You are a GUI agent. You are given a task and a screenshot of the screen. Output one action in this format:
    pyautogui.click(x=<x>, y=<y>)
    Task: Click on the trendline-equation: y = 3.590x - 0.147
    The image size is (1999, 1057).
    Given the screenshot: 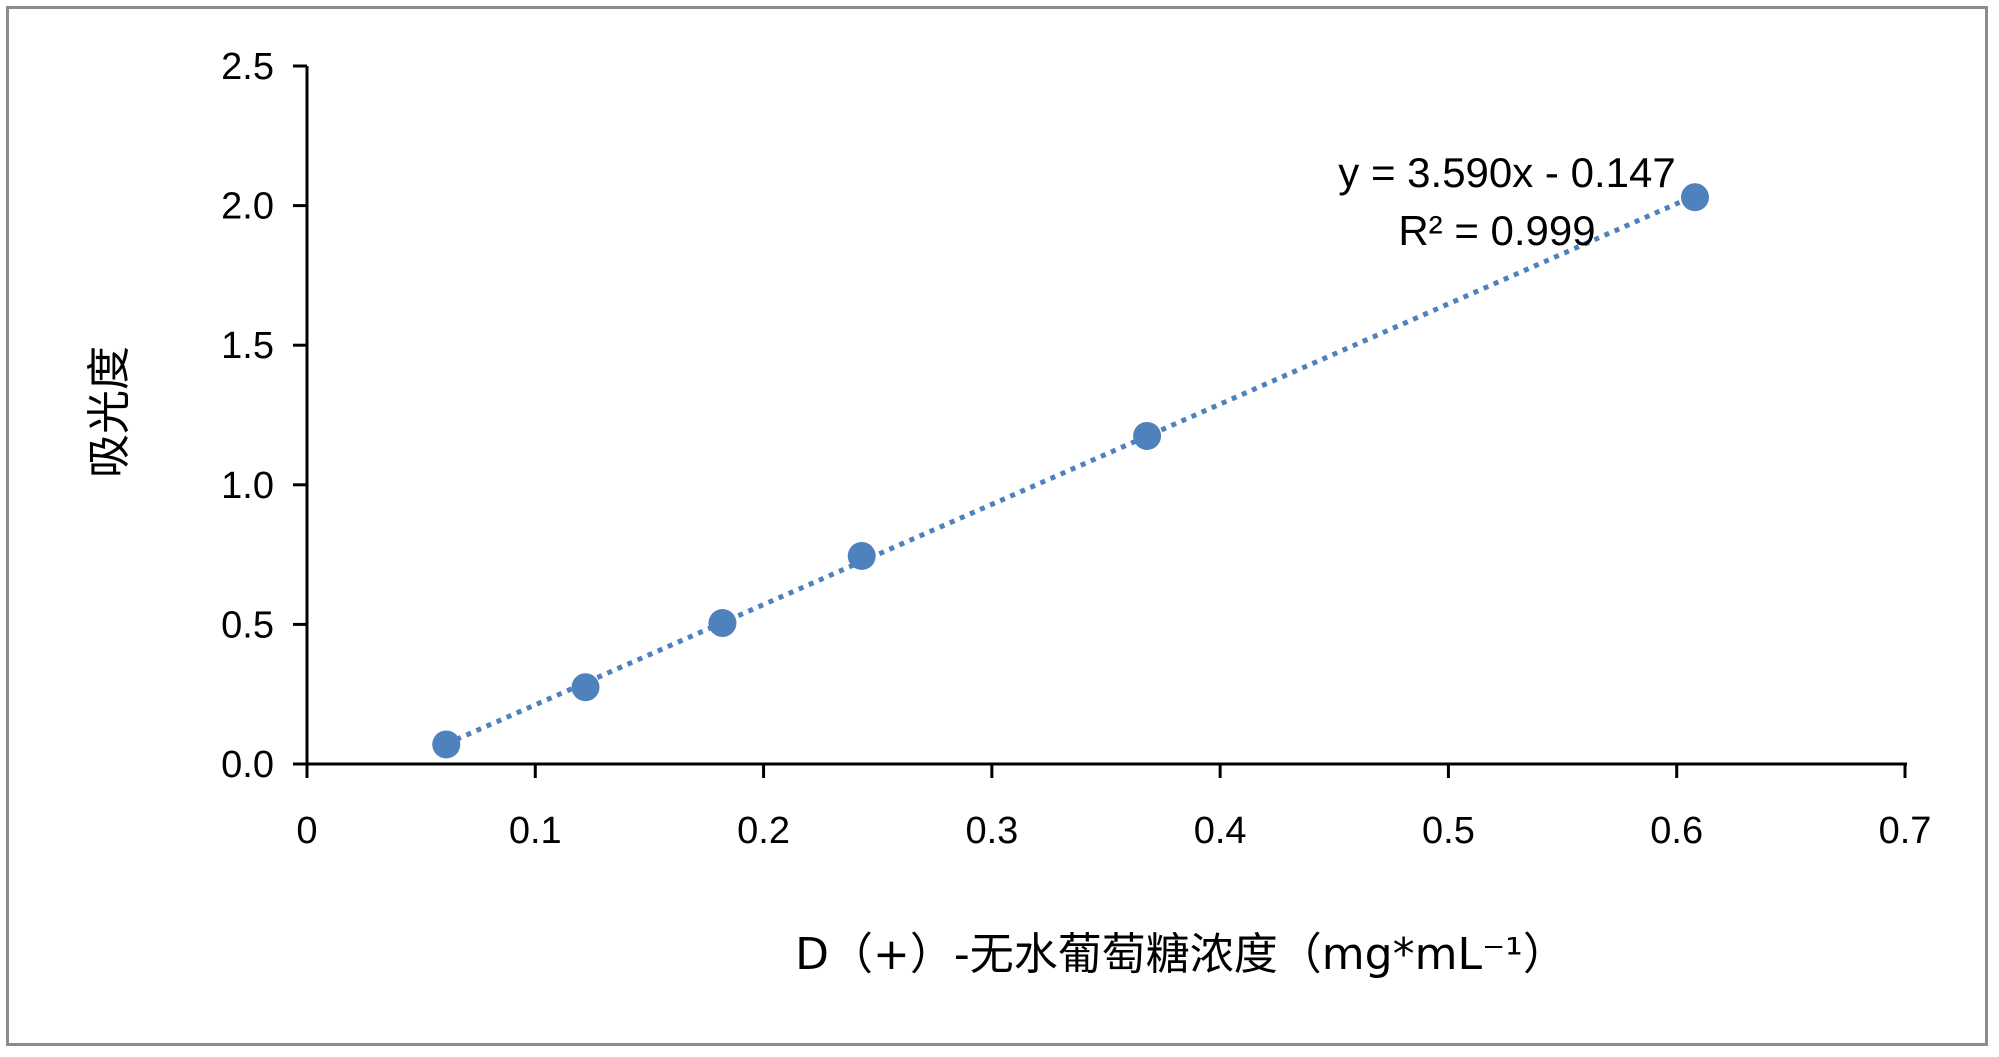 What is the action you would take?
    pyautogui.click(x=1506, y=172)
    